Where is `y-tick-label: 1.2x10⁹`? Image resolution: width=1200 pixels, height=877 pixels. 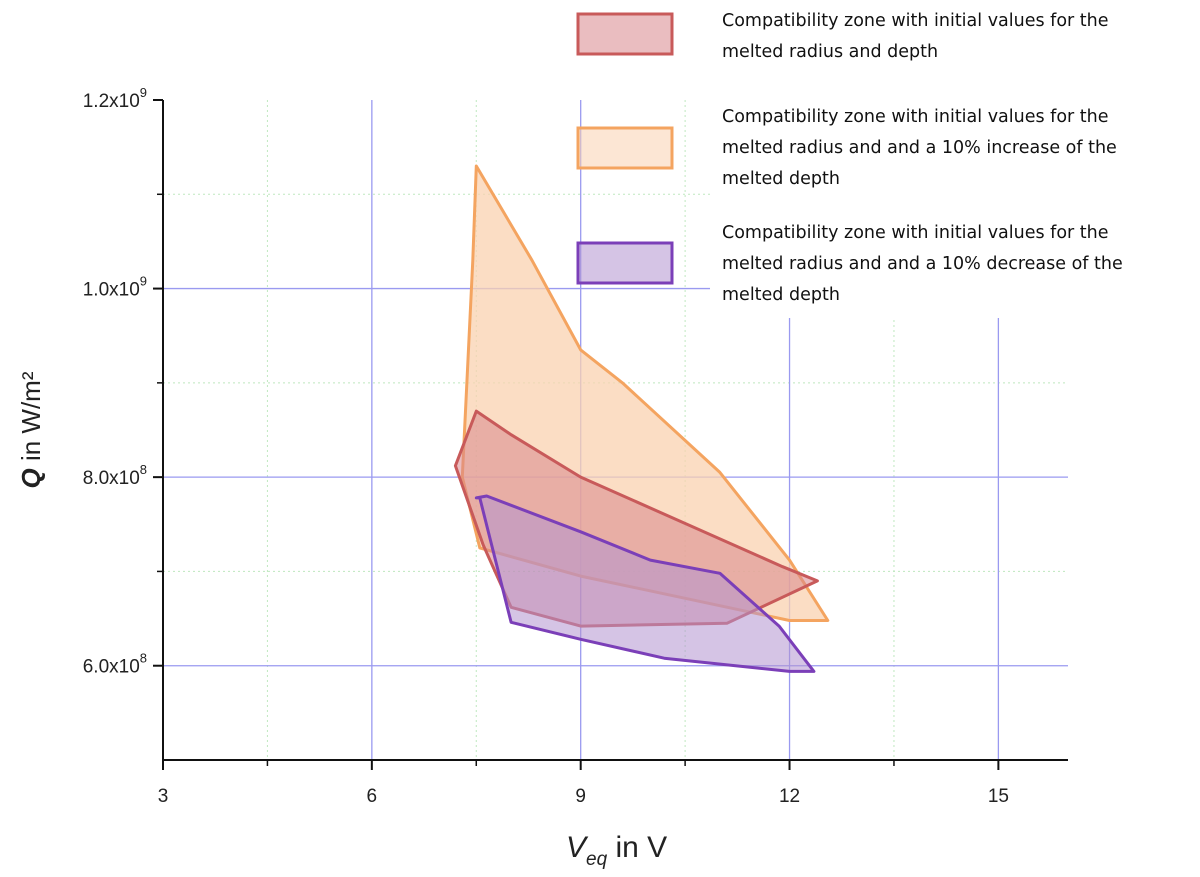
y-tick-label: 1.2x10⁹ is located at coordinates (115, 98).